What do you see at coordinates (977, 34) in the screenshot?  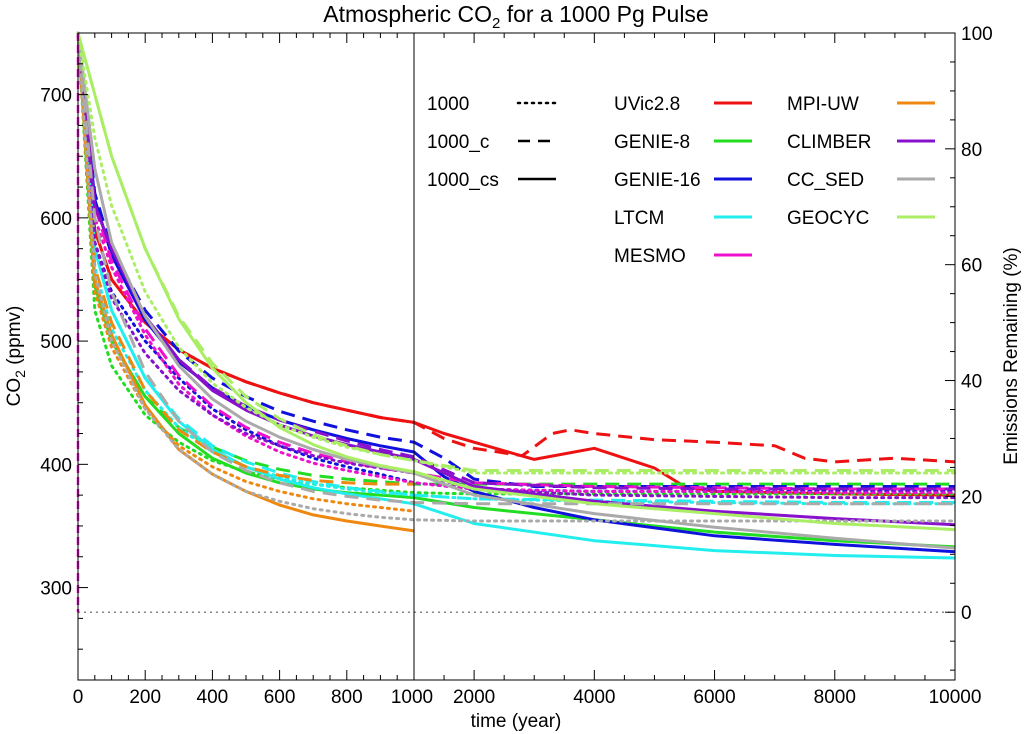 I see `y2-tick-label: 100` at bounding box center [977, 34].